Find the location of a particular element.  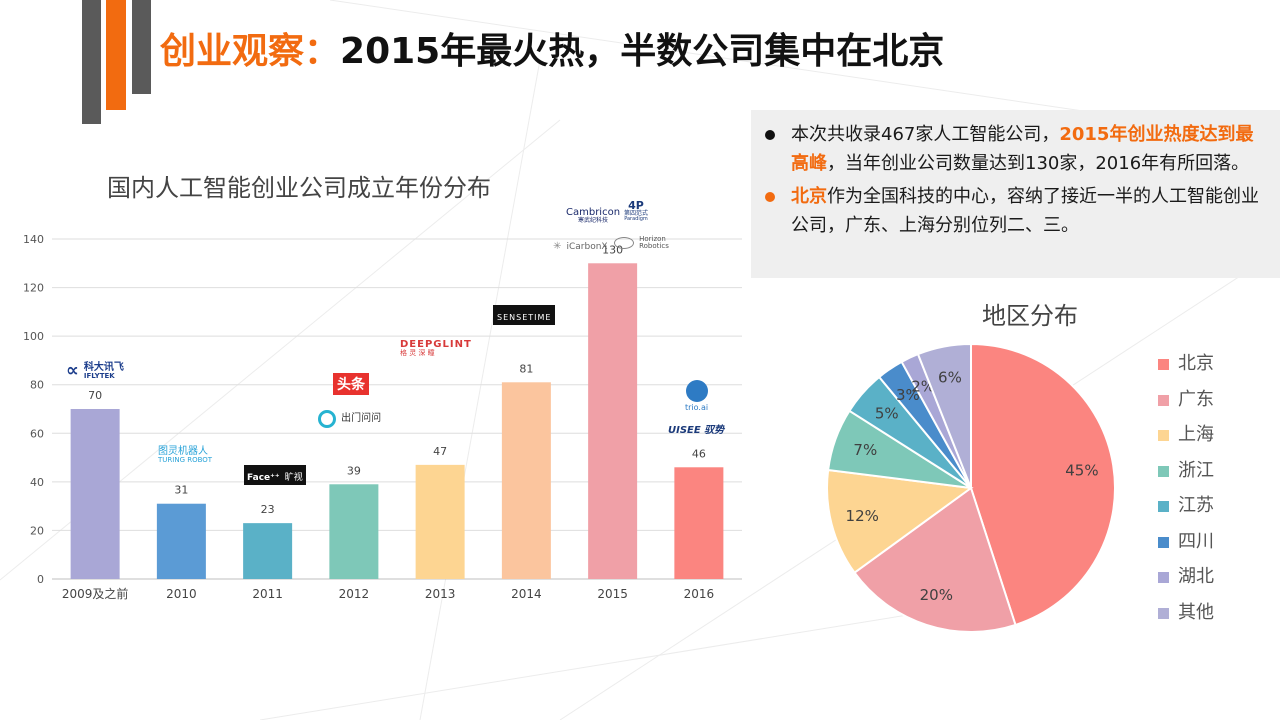

pie-slice-label: 3% is located at coordinates (908, 395).